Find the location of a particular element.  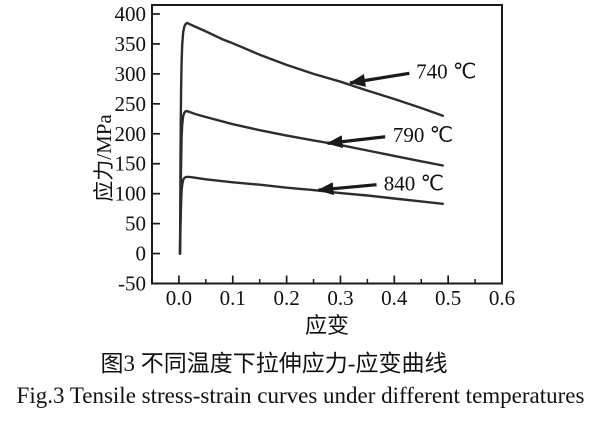

x-tick-label: 0.4 is located at coordinates (394, 298).